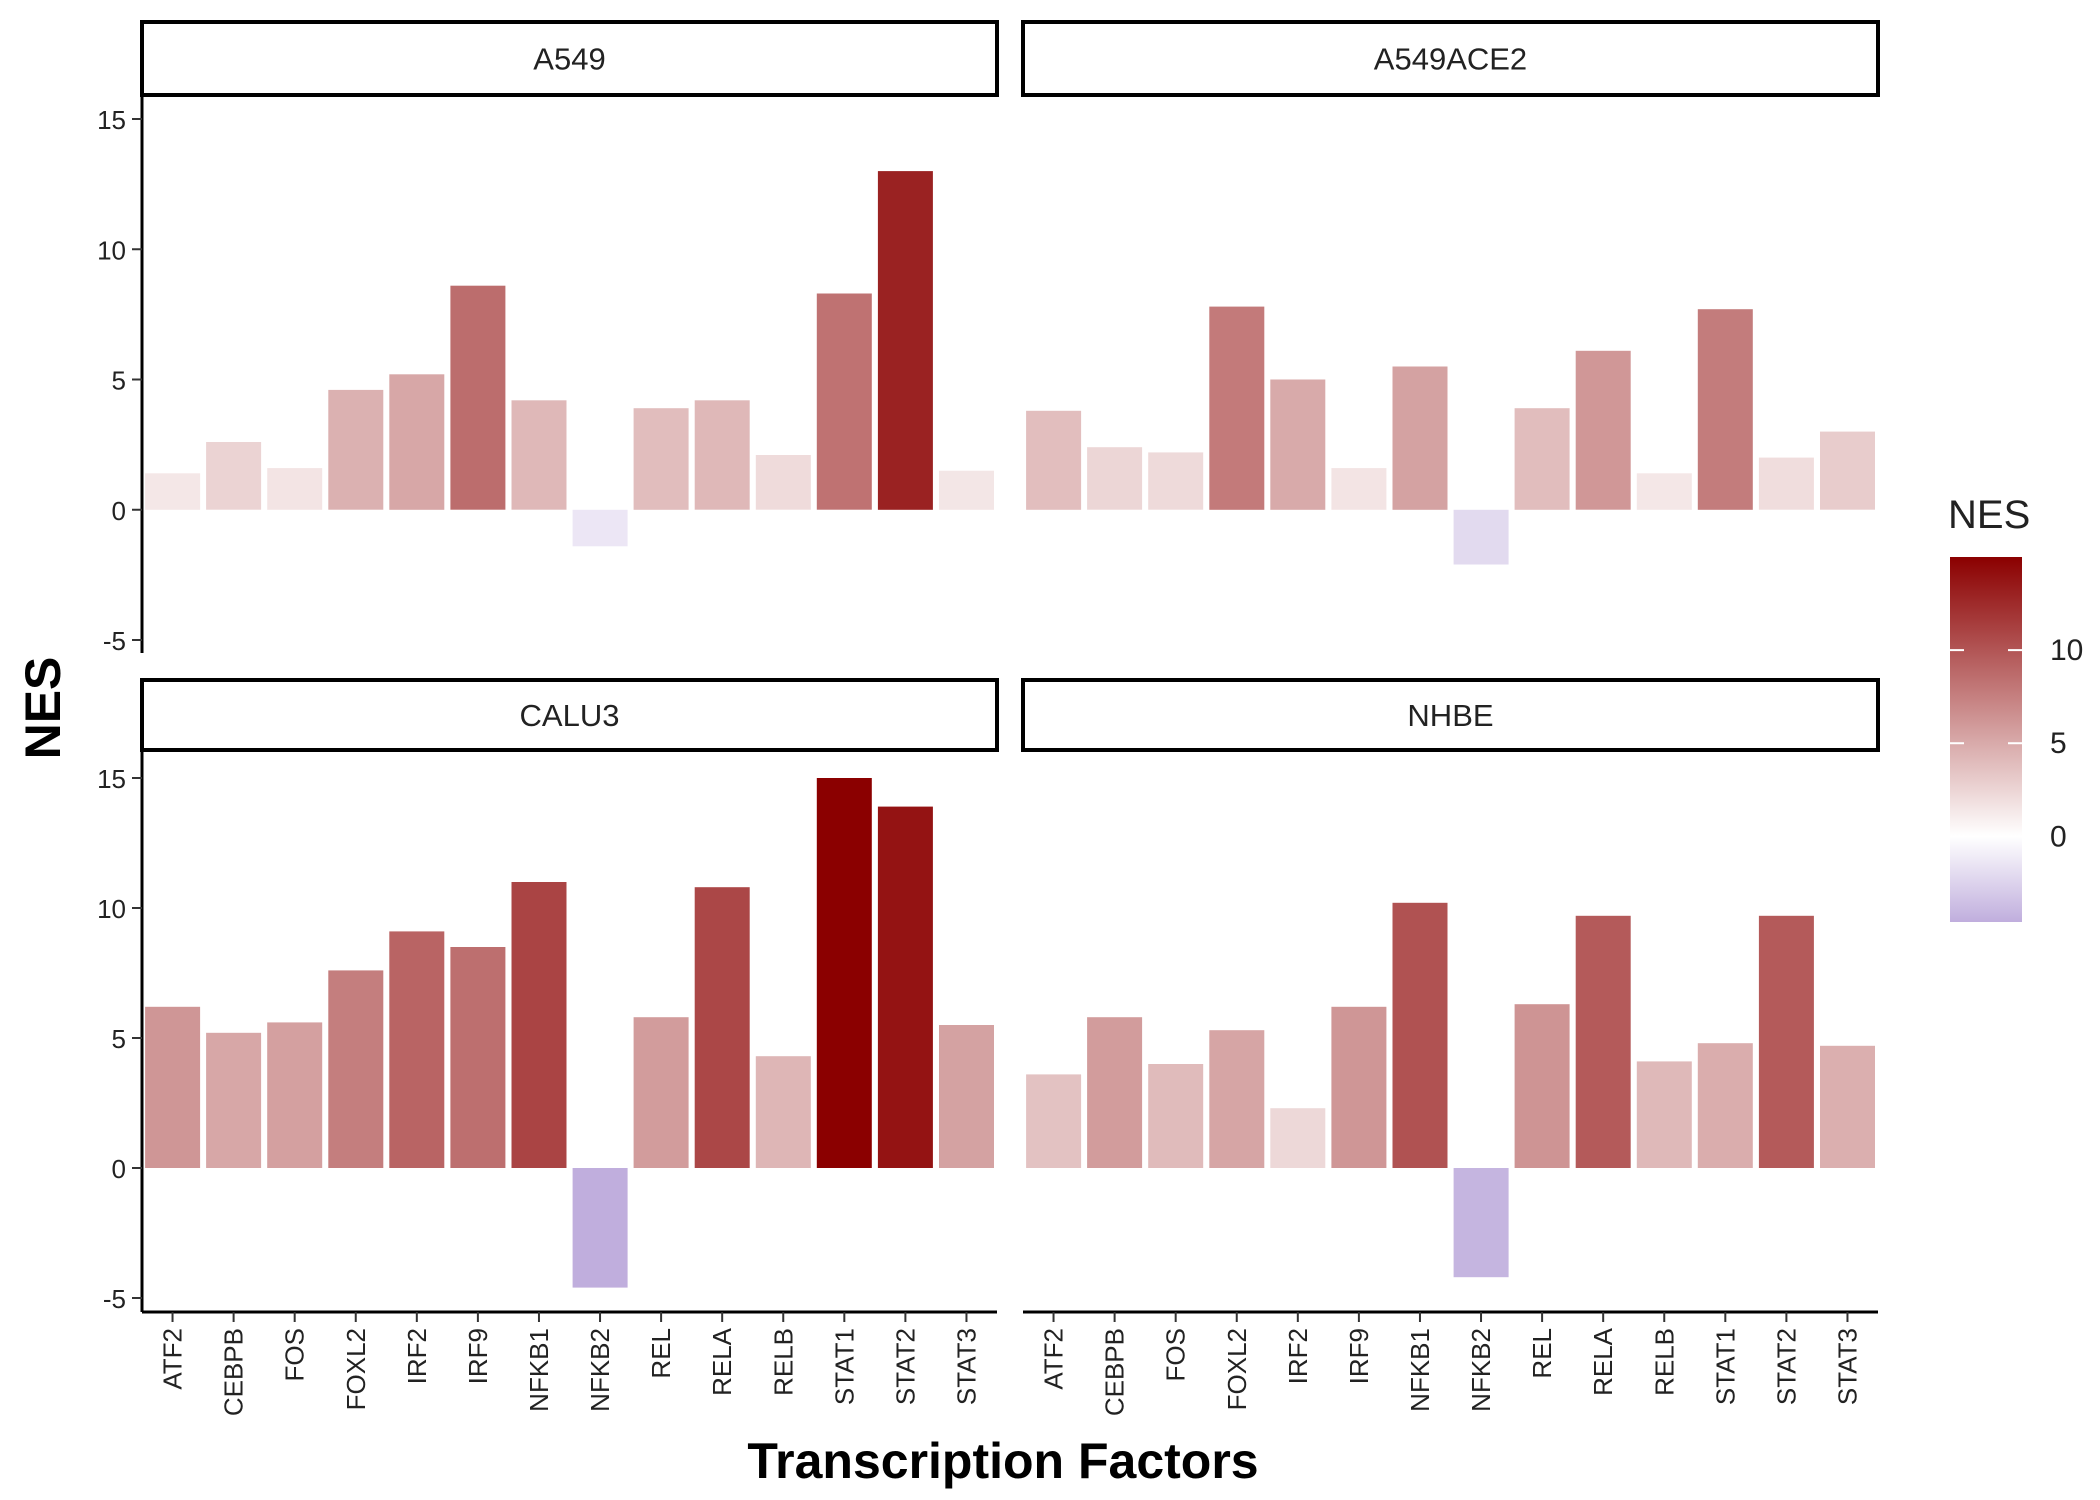 The height and width of the screenshot is (1500, 2100). I want to click on legend-tick-label: 0, so click(2058, 836).